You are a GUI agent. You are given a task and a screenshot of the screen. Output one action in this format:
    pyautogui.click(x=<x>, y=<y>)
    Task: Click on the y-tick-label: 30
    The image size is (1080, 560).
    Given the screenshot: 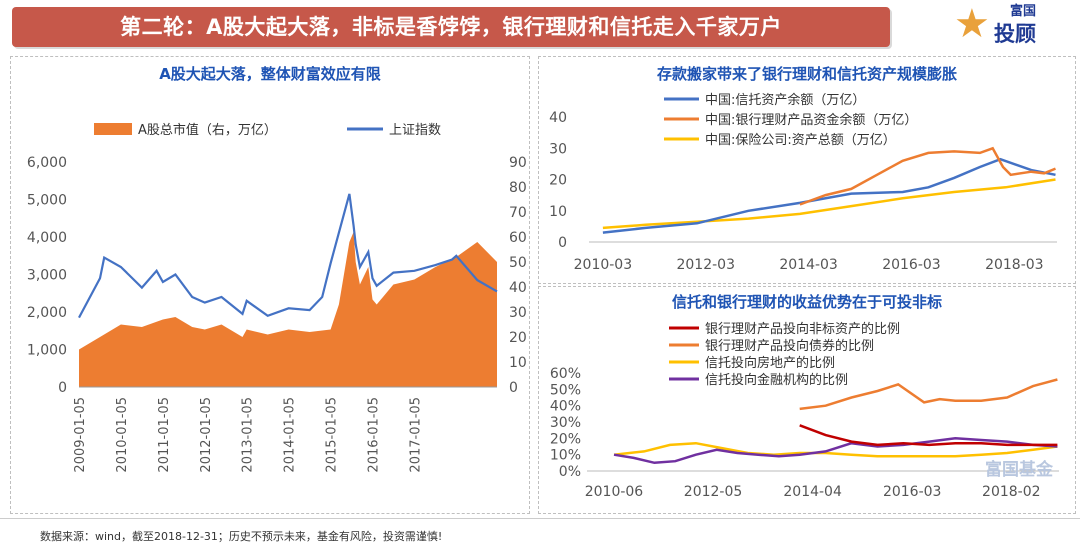 What is the action you would take?
    pyautogui.click(x=558, y=149)
    